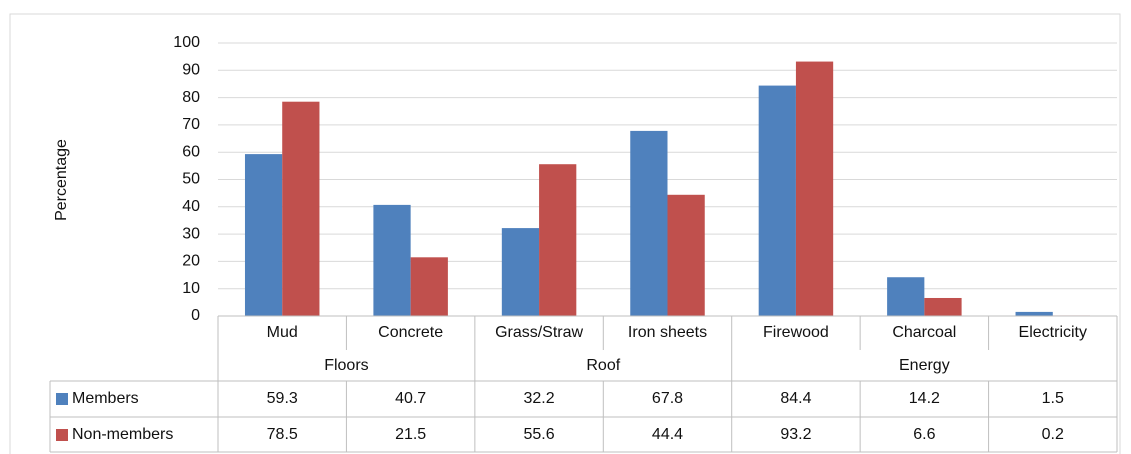  What do you see at coordinates (1053, 332) in the screenshot?
I see `x-tick-label: Electricity` at bounding box center [1053, 332].